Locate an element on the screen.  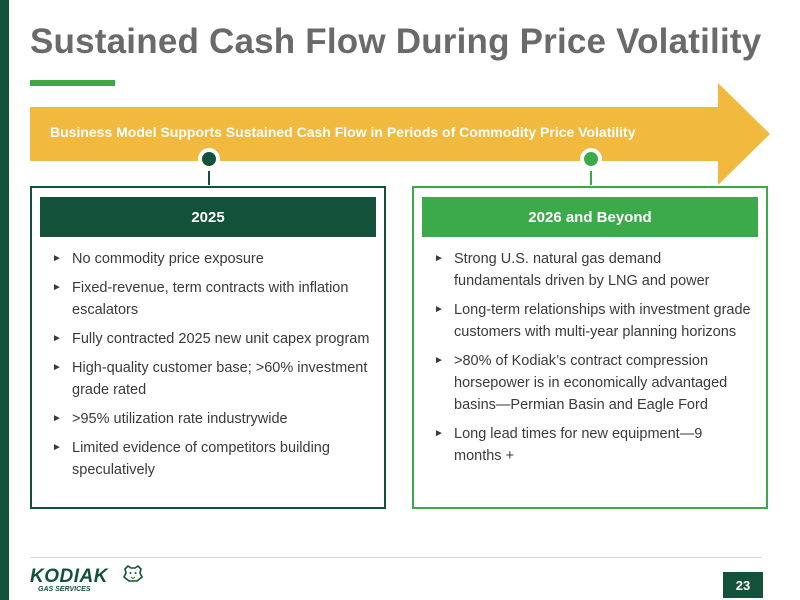
company-logo: KODIAK GAS SERVICES is located at coordinates (87, 580).